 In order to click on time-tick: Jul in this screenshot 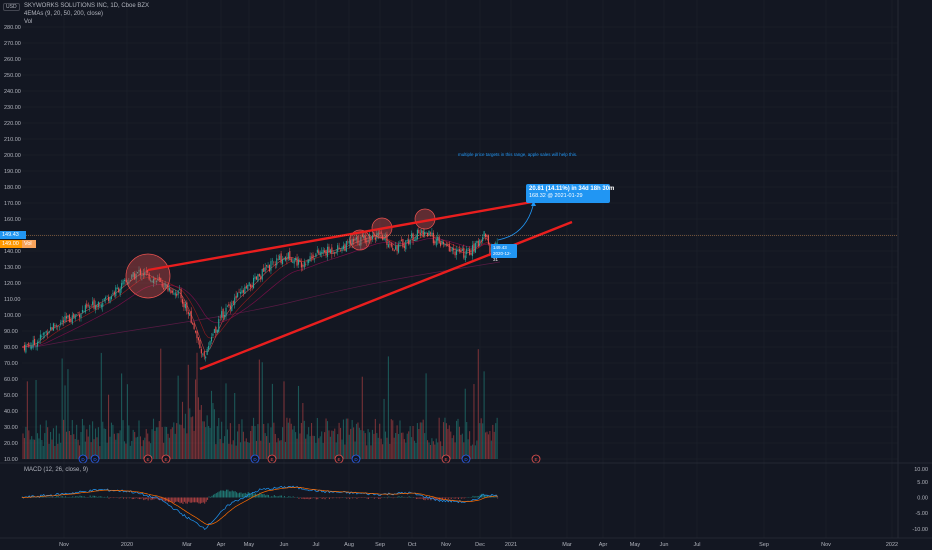, I will do `click(696, 545)`.